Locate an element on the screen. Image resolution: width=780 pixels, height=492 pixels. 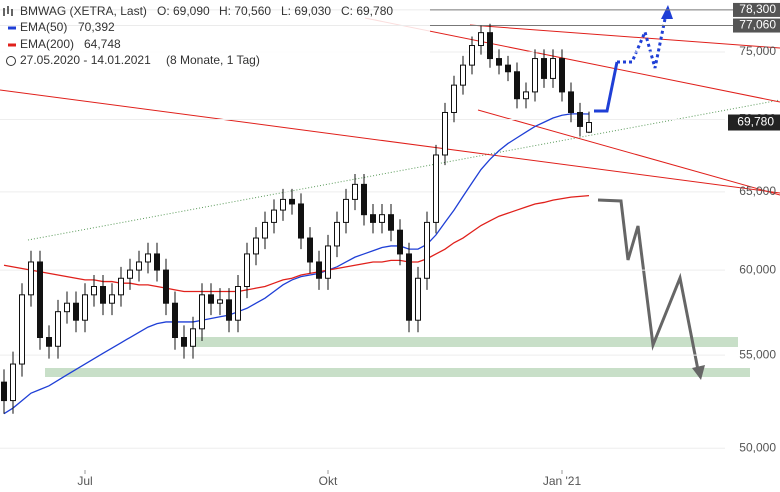
title: BMWAG (XETRA, Last) is located at coordinates (83, 11).